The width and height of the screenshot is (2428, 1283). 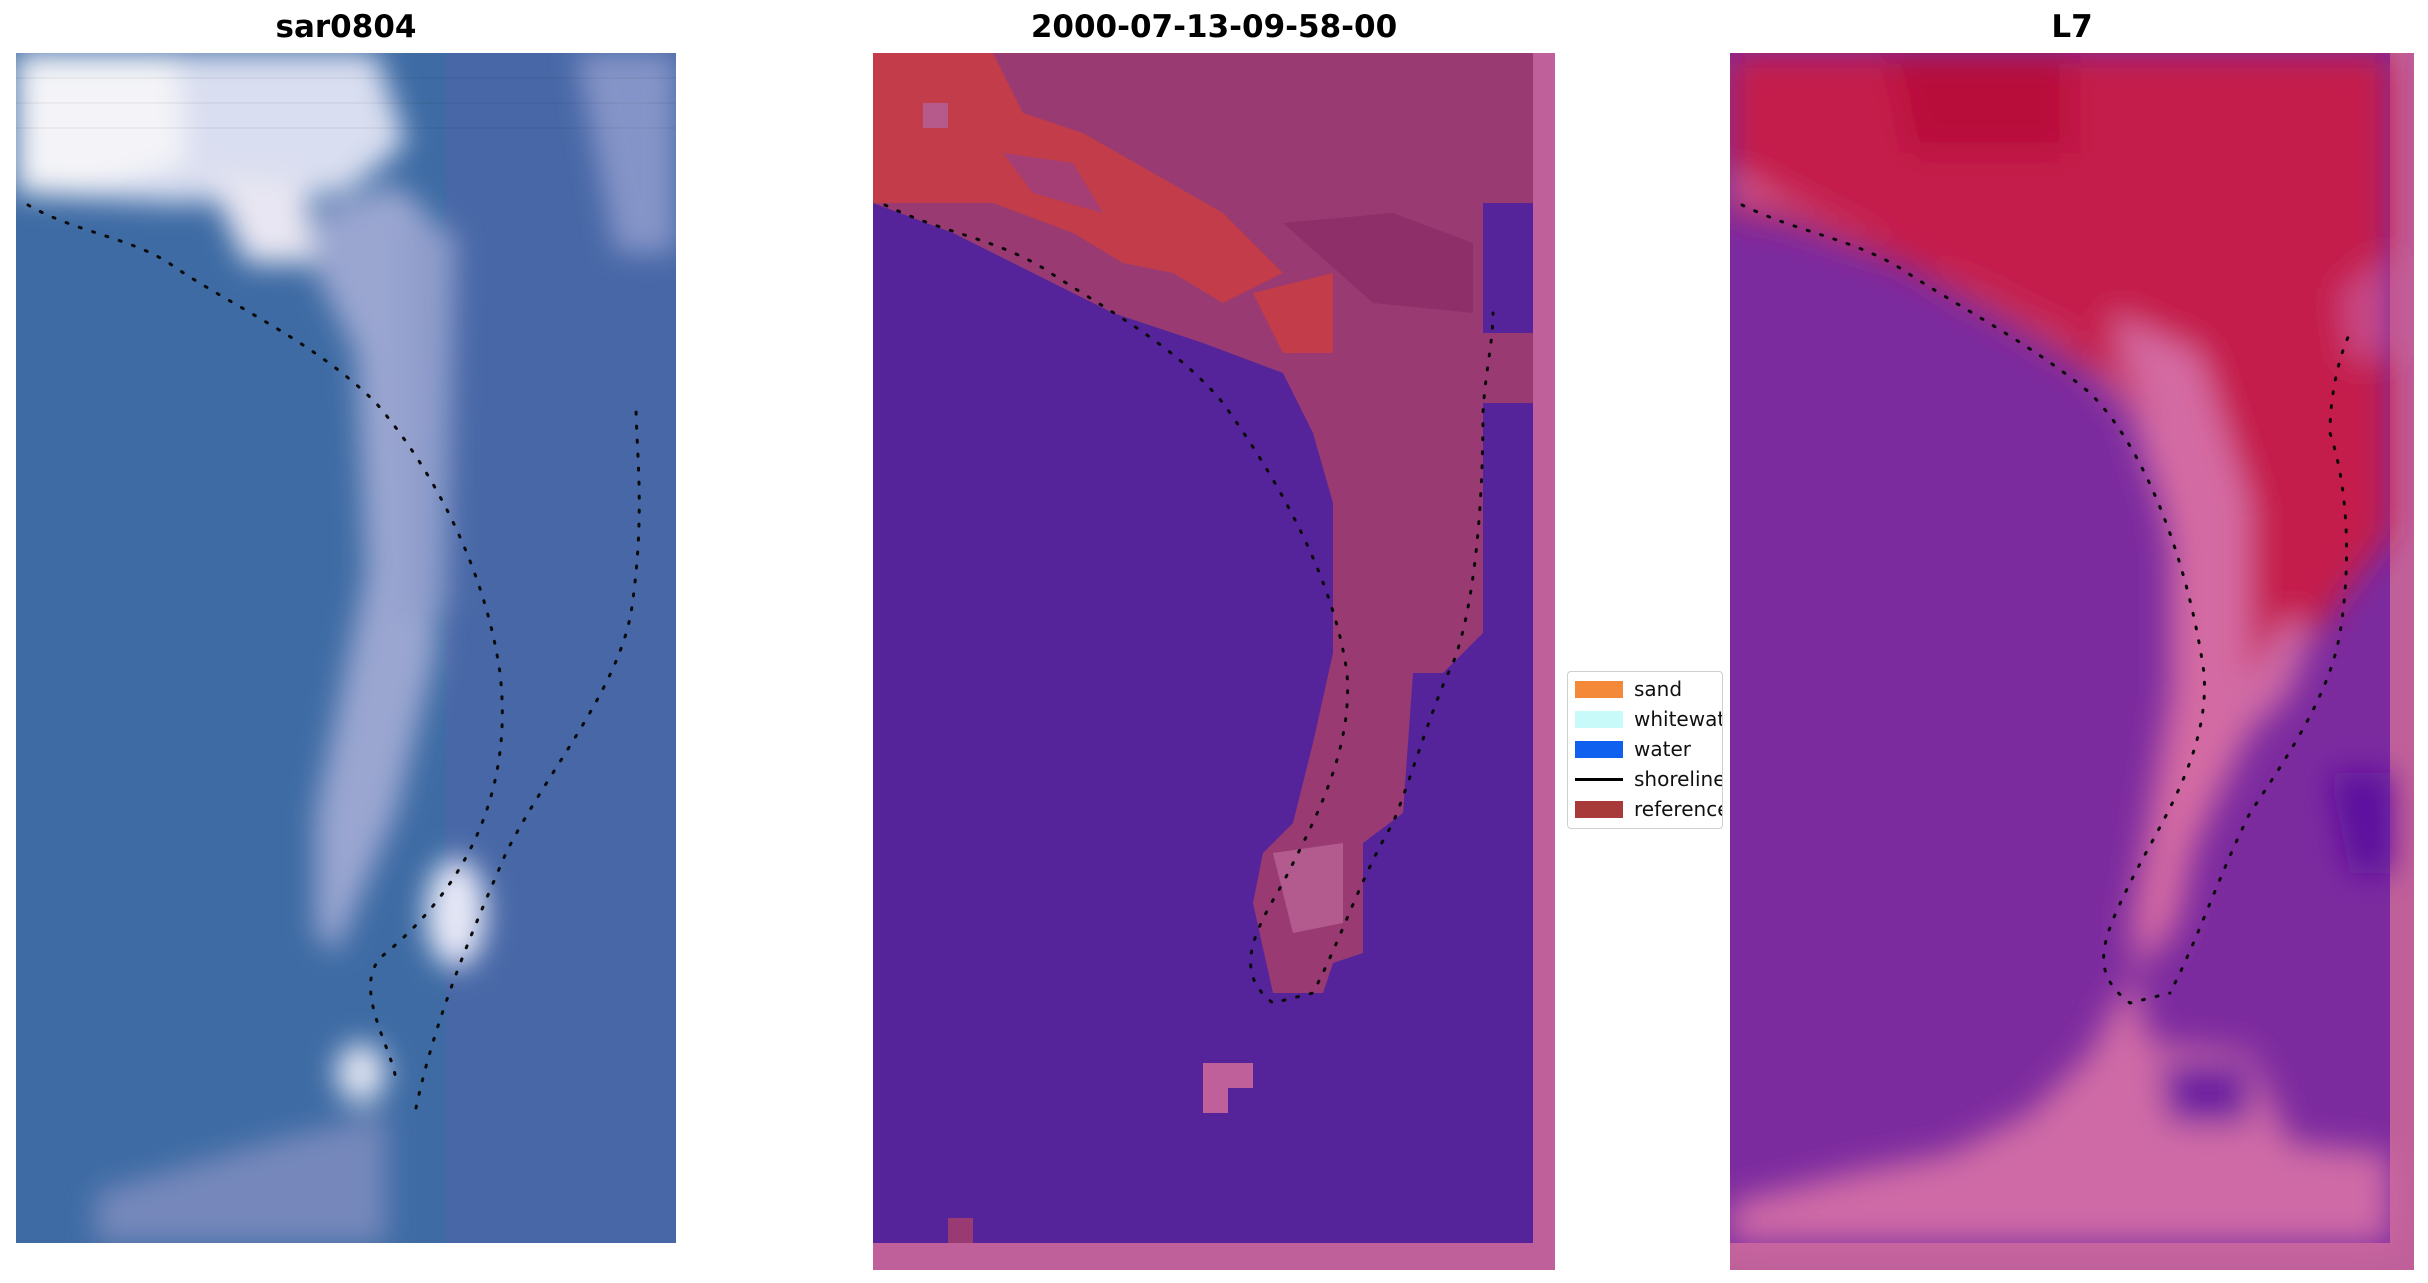 I want to click on legend-label: whitewater, so click(x=1678, y=719).